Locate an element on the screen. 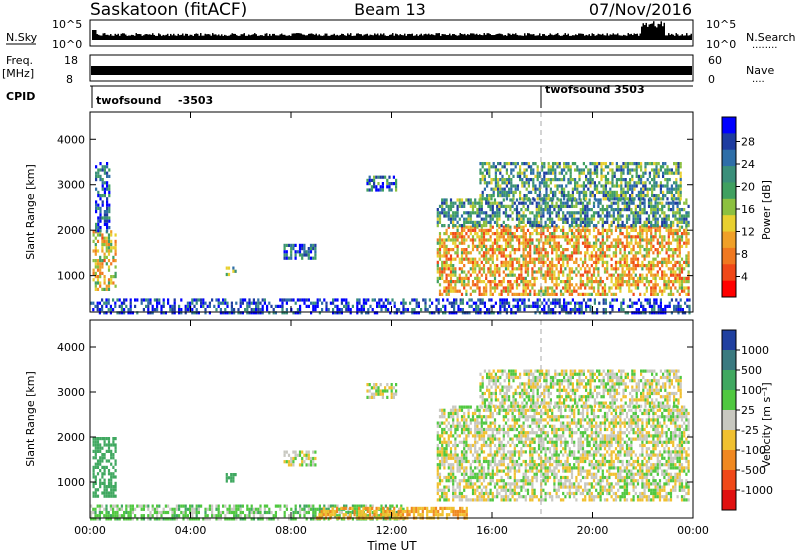 This screenshot has height=558, width=800. freq-label: Freq. is located at coordinates (19, 60).